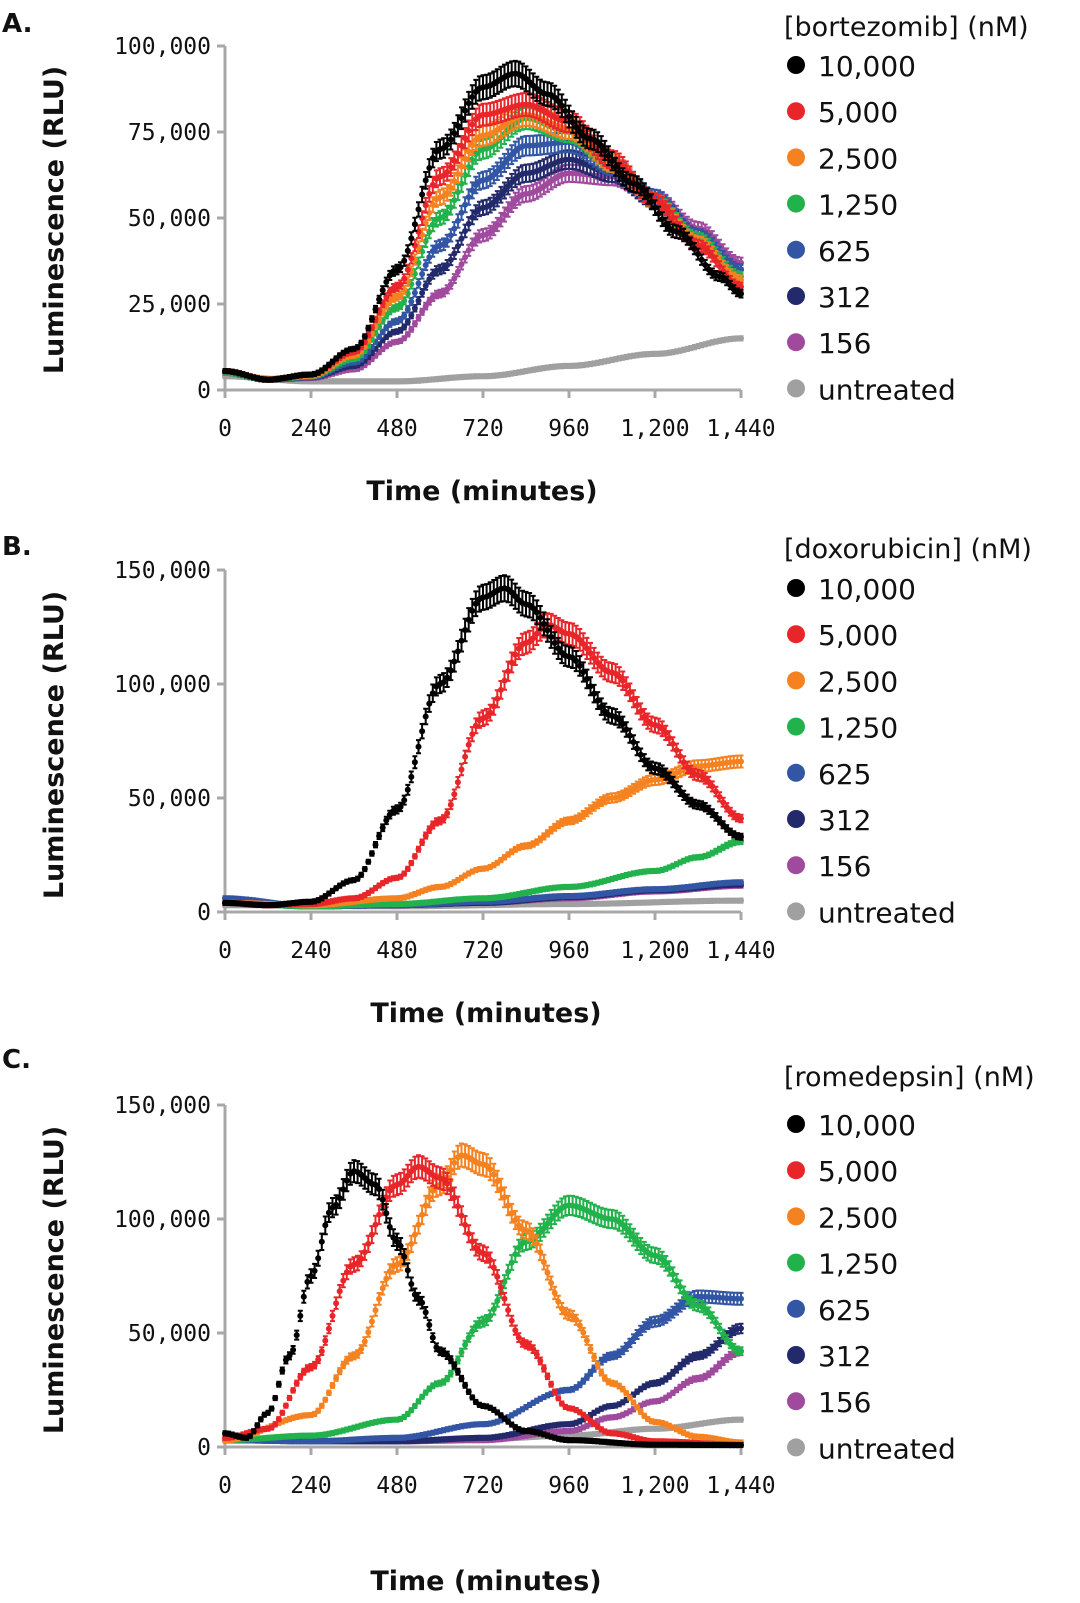 This screenshot has height=1603, width=1080. What do you see at coordinates (225, 951) in the screenshot?
I see `panel-b-x-tick-label: 0` at bounding box center [225, 951].